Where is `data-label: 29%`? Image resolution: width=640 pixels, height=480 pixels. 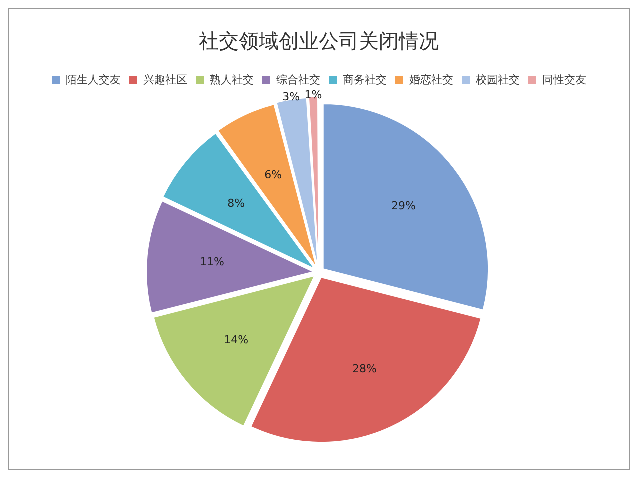
data-label: 29% is located at coordinates (404, 206).